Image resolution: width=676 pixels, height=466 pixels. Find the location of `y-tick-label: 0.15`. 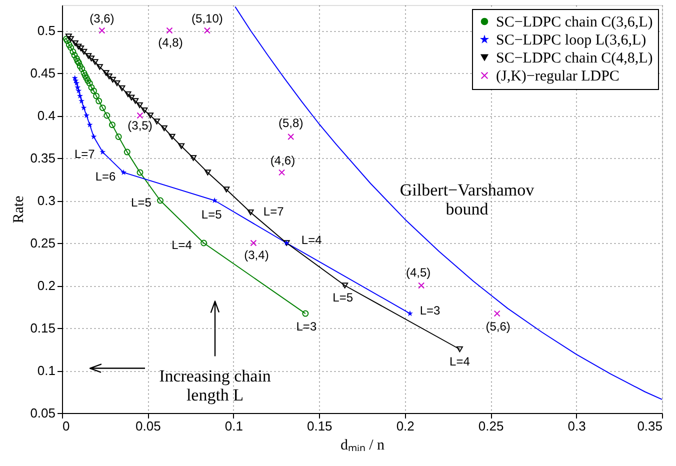

y-tick-label: 0.15 is located at coordinates (43, 328).